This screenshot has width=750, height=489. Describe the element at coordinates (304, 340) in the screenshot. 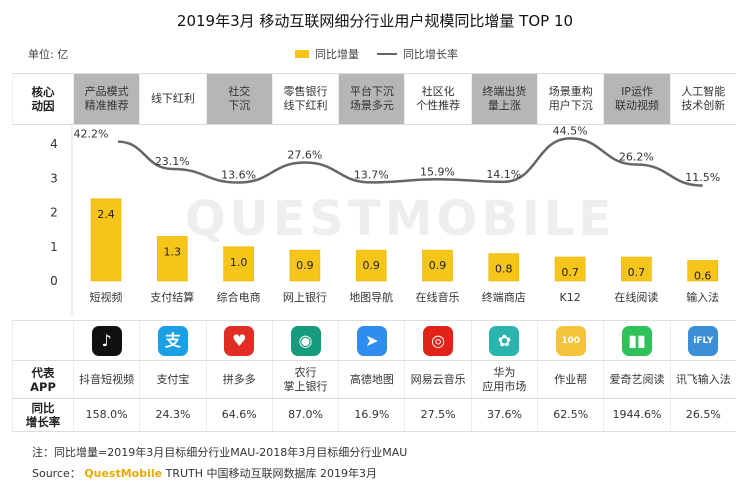

I see `app-icon-cell: ◉` at that location.